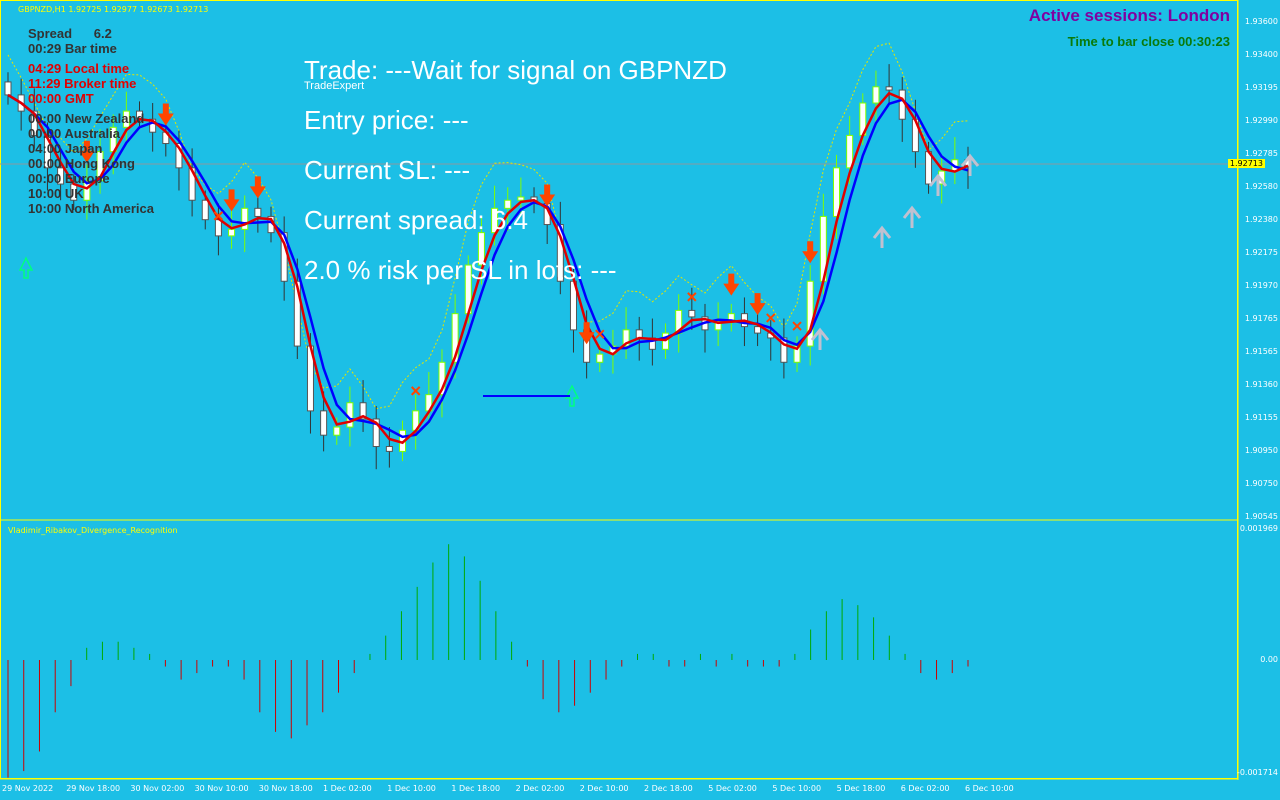  Describe the element at coordinates (72, 48) in the screenshot. I see `session-row: 00:29 Bar time` at that location.